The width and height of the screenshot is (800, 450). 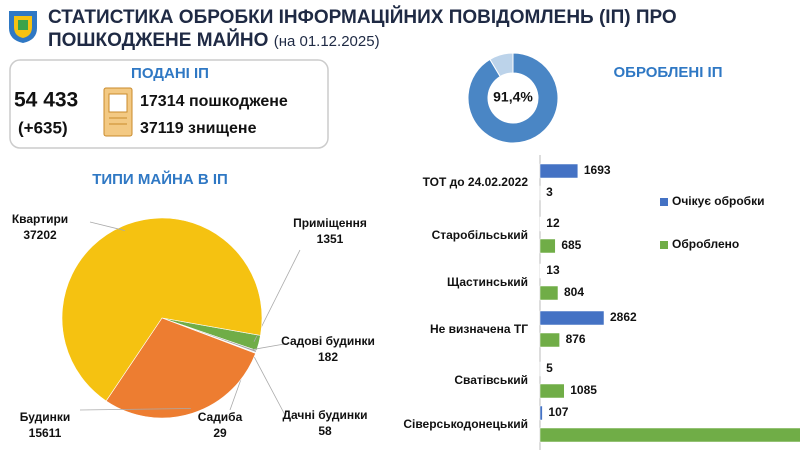 I want to click on bar-value: 804, so click(x=574, y=292).